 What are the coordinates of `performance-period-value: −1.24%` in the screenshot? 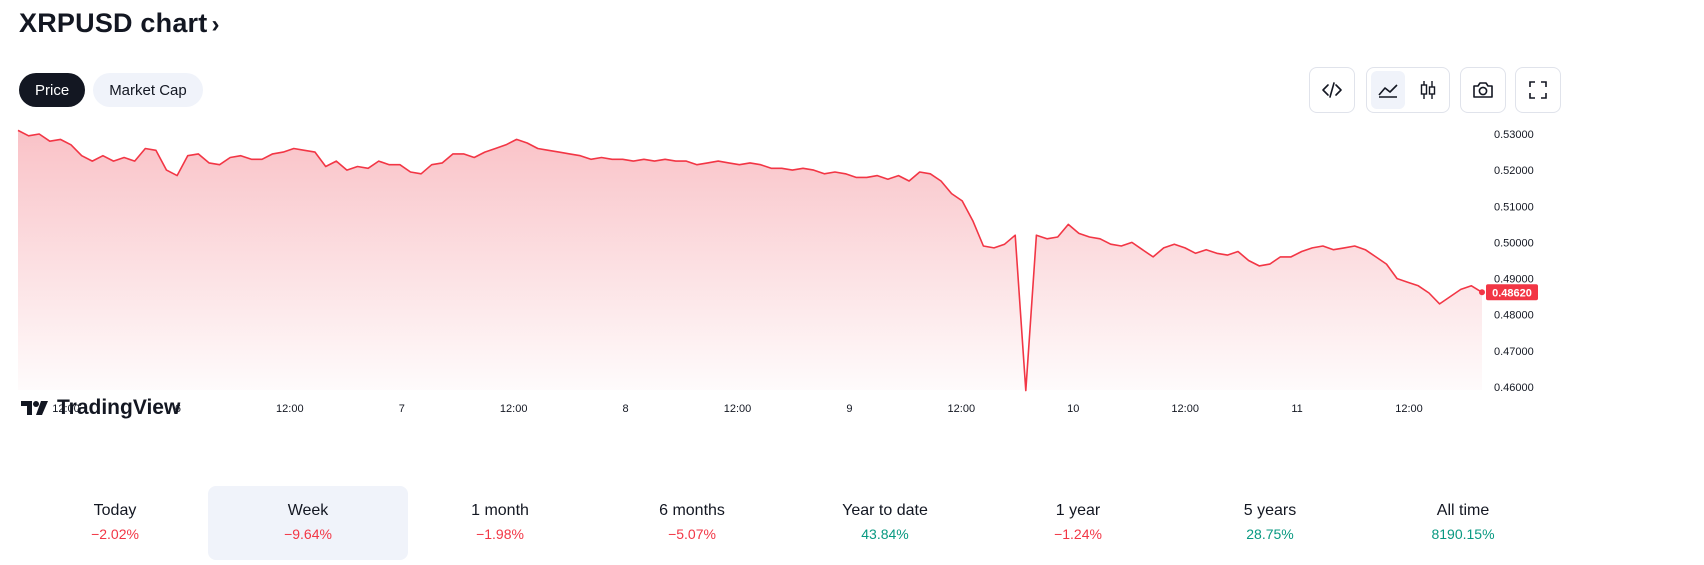 It's located at (1078, 534).